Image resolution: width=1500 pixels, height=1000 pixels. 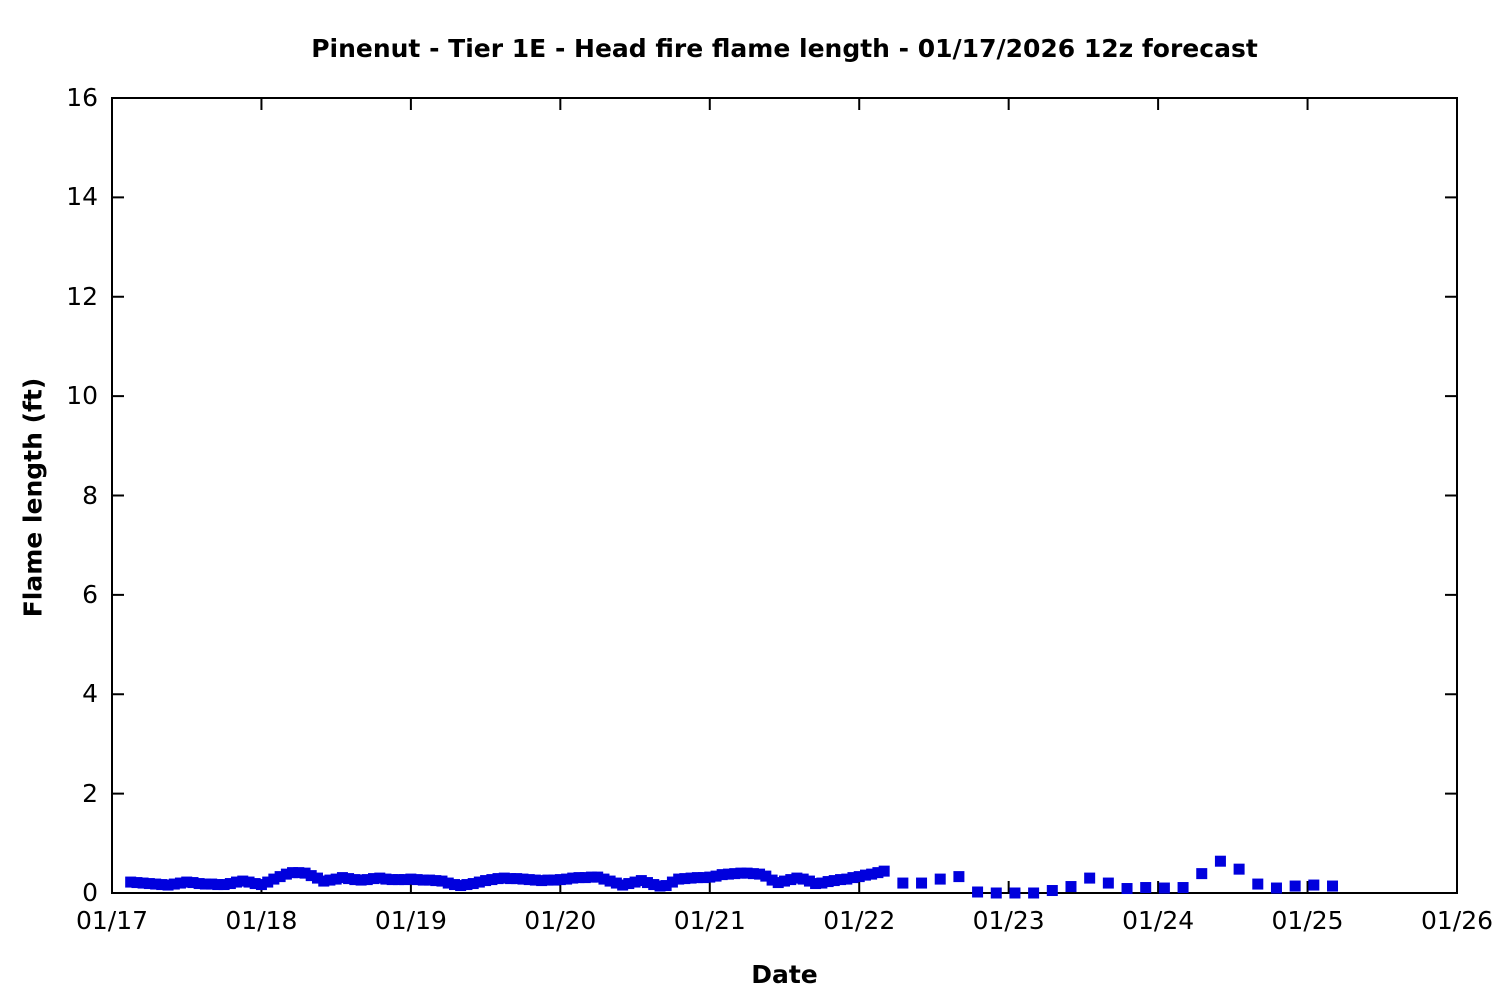 I want to click on x-tick-label: 01/26, so click(x=1457, y=920).